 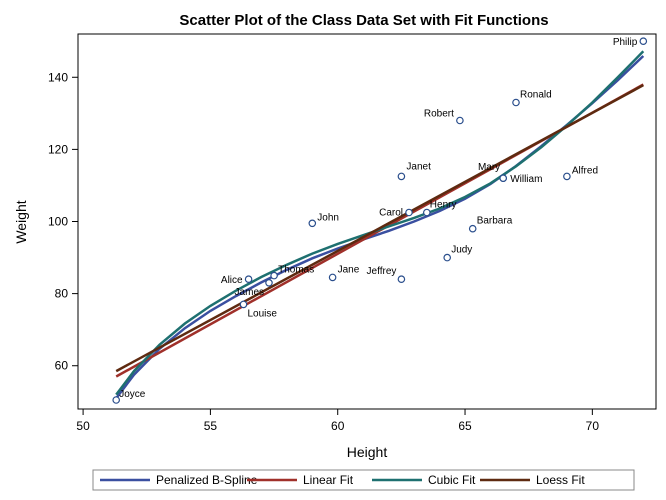 I want to click on point-label-alice: Alice, so click(x=232, y=280).